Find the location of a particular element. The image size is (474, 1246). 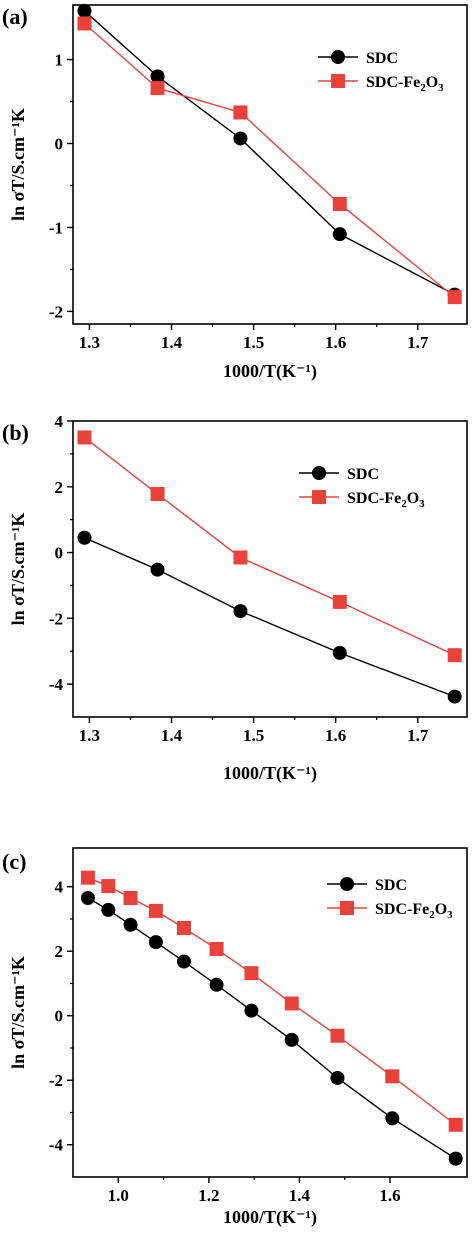

x-tick-label: 1.0 is located at coordinates (118, 1195).